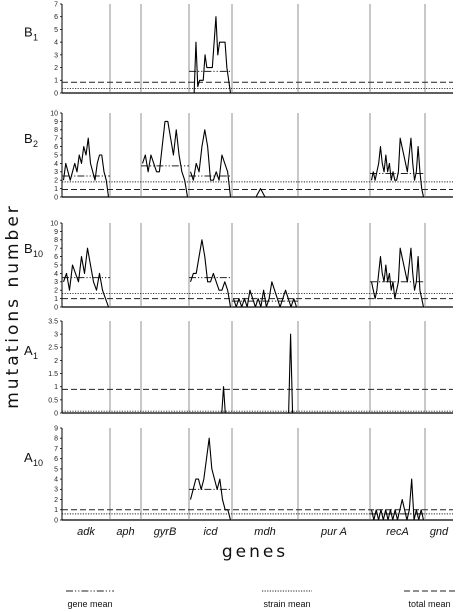 The image size is (474, 612). What do you see at coordinates (53, 321) in the screenshot?
I see `y-tick-label: 3.5` at bounding box center [53, 321].